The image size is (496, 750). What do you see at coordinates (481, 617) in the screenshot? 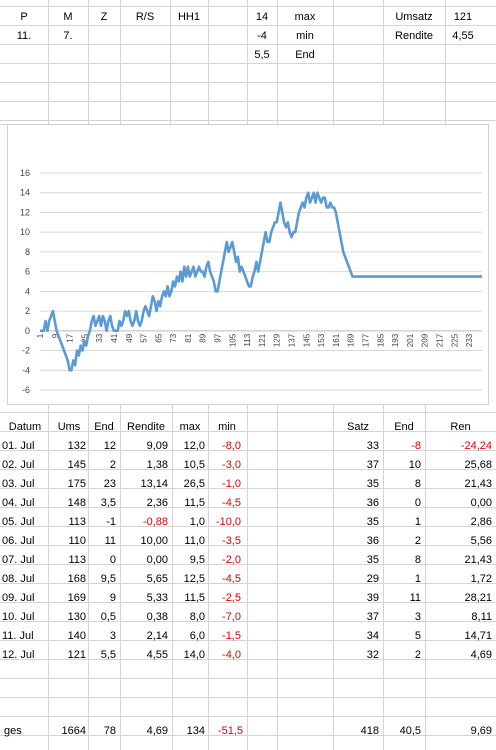
I see `table-row-ren: 8,11` at bounding box center [481, 617].